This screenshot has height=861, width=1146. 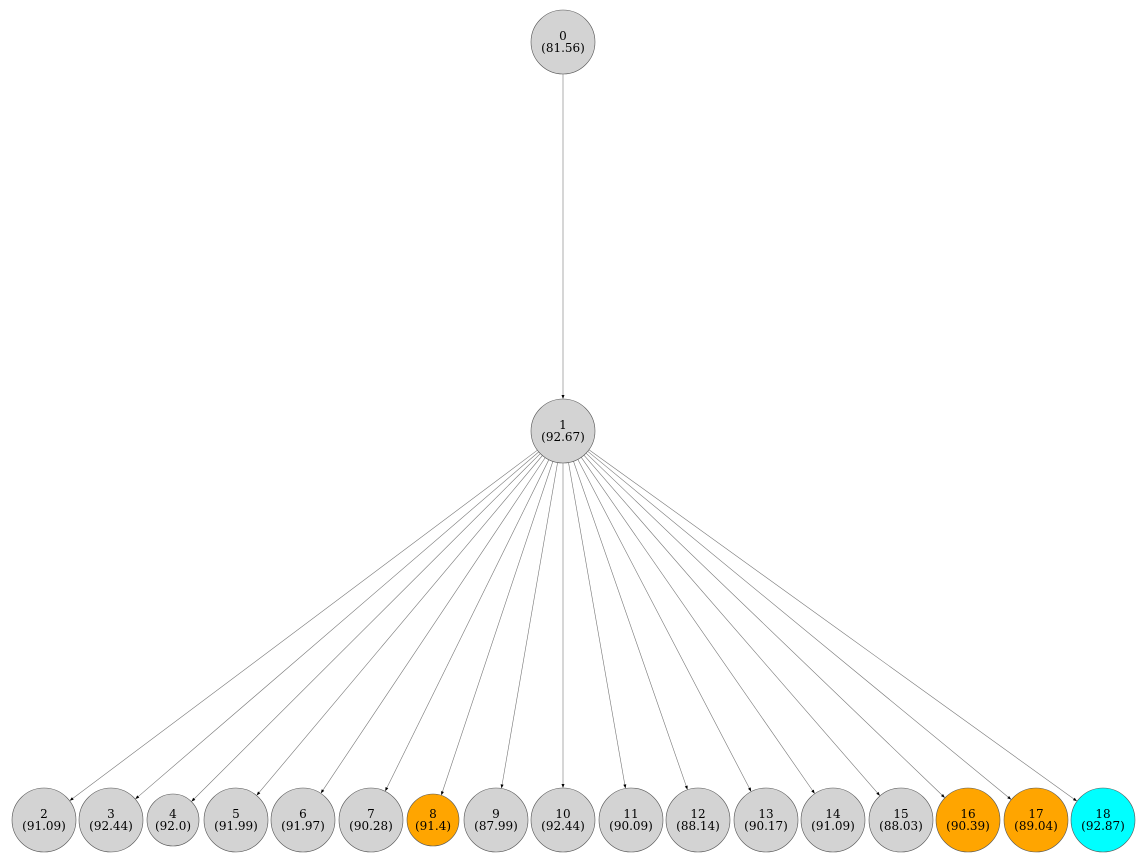 What do you see at coordinates (44, 814) in the screenshot?
I see `node-id: 2` at bounding box center [44, 814].